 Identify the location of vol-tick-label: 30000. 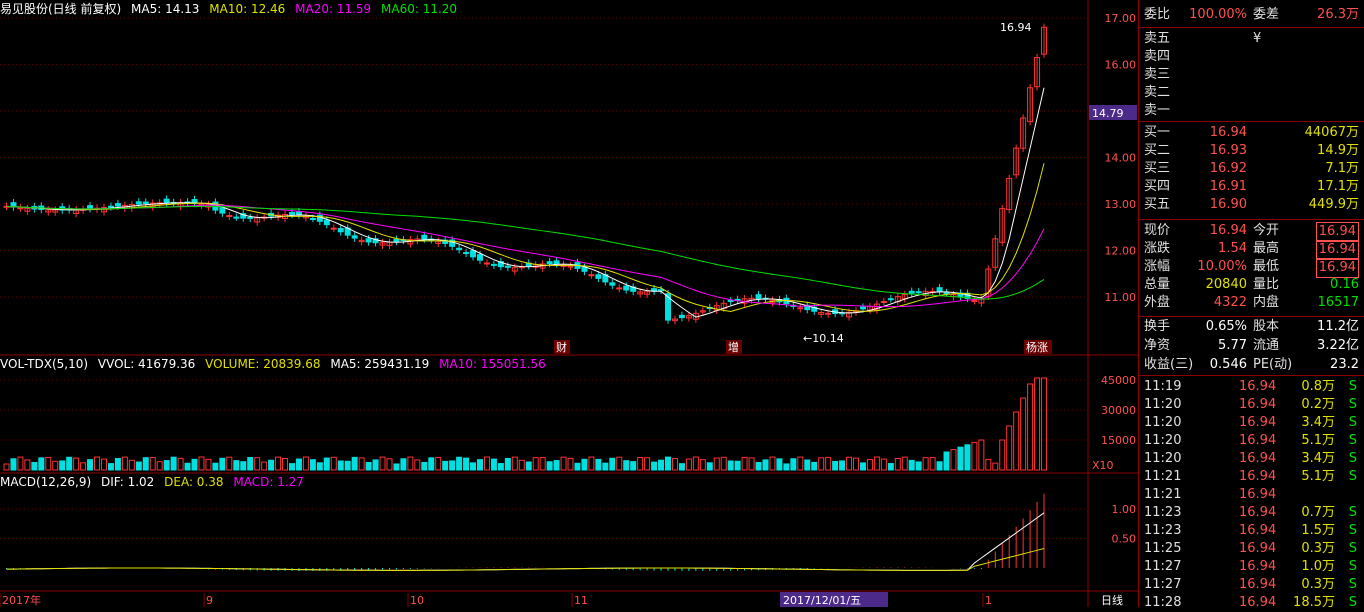
(1118, 410).